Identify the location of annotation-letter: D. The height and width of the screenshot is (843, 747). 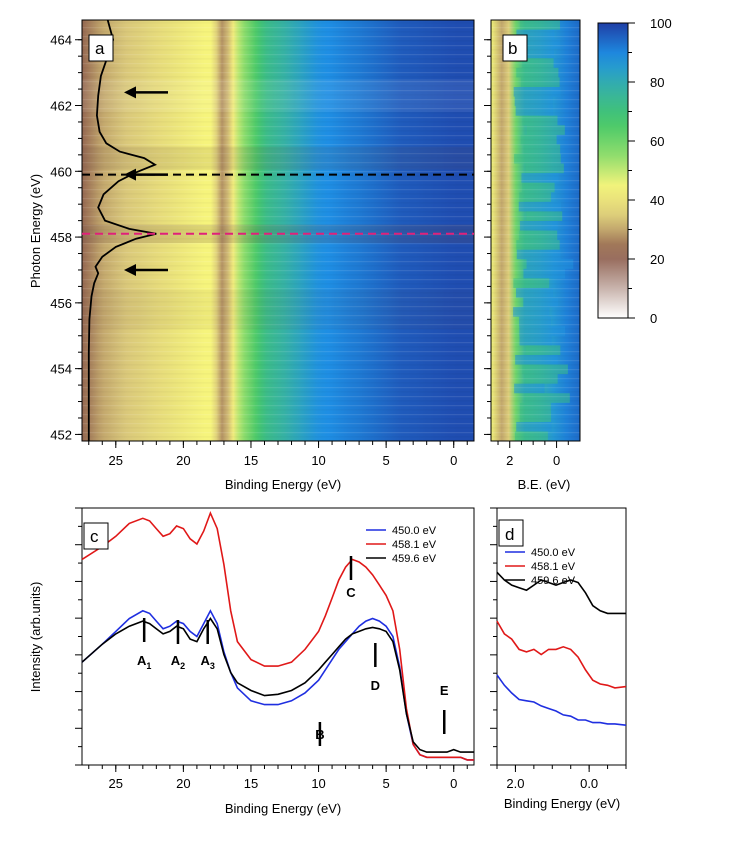
(375, 685).